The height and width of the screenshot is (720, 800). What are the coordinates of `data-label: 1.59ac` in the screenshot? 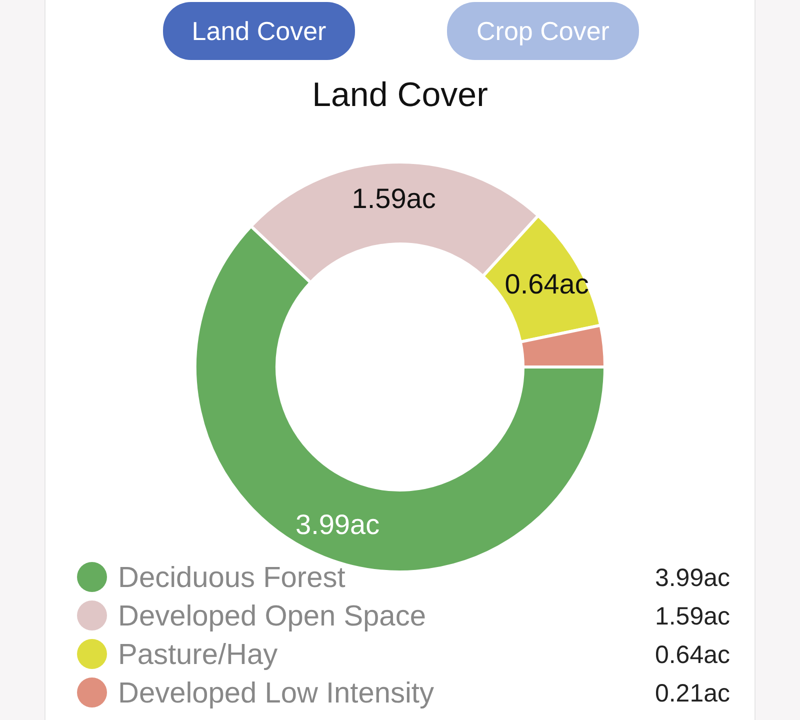 It's located at (394, 198).